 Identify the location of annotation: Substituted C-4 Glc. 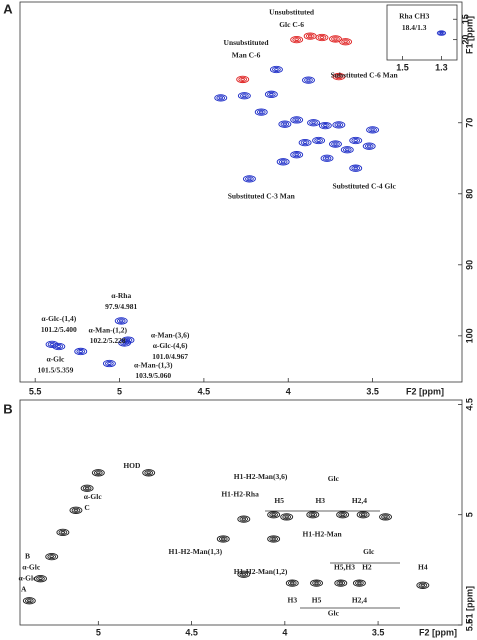
(364, 185).